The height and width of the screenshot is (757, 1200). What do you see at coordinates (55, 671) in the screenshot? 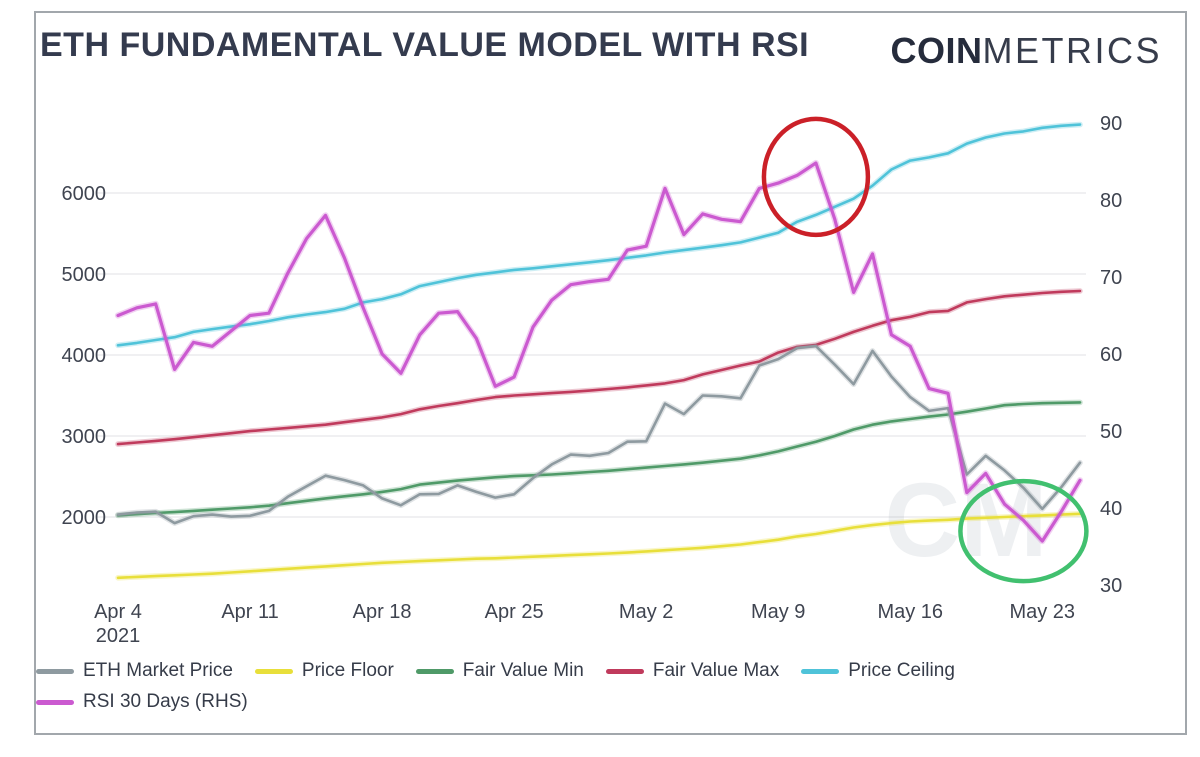
I see `legend-swatch-eth_market_price` at bounding box center [55, 671].